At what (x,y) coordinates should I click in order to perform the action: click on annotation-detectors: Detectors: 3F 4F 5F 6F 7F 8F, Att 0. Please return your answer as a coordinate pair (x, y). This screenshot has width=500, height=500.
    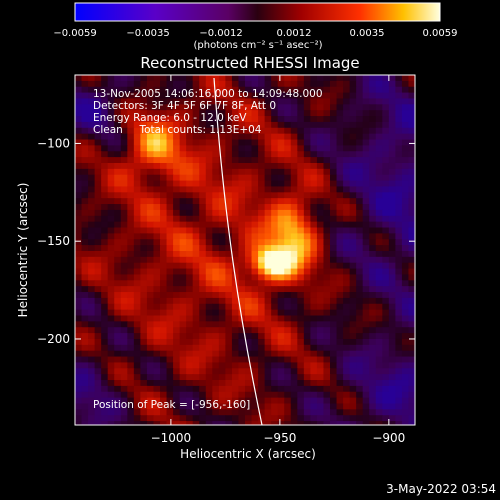
    Looking at the image, I should click on (184, 106).